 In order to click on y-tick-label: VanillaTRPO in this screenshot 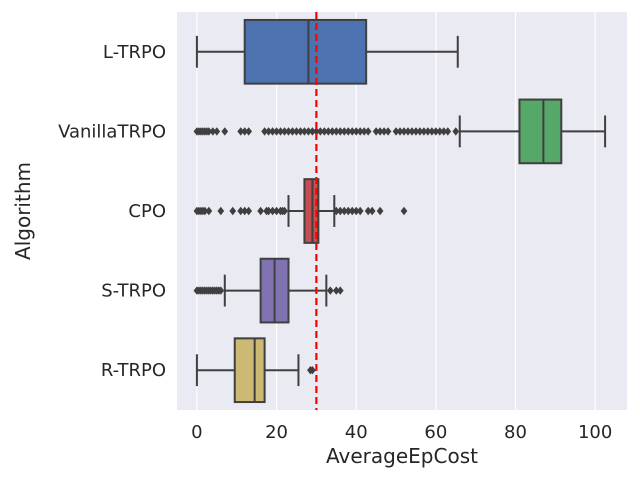, I will do `click(112, 131)`.